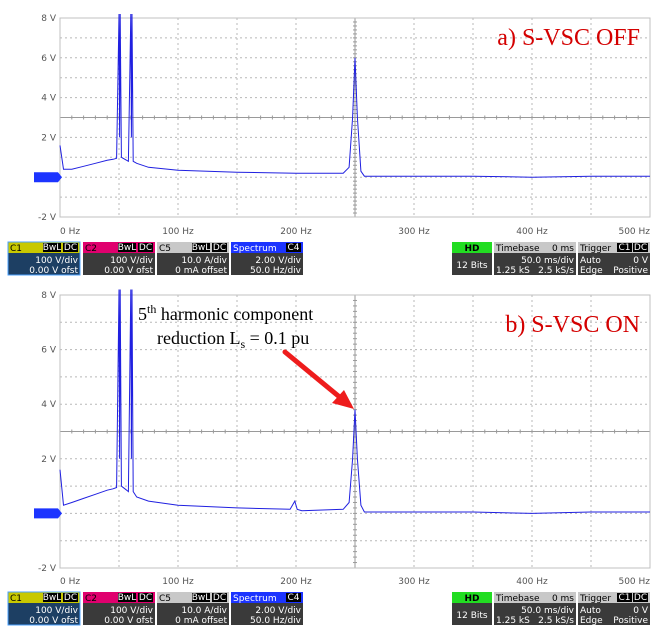 This screenshot has height=626, width=657. What do you see at coordinates (630, 271) in the screenshot?
I see `trigger-slope: Positive` at bounding box center [630, 271].